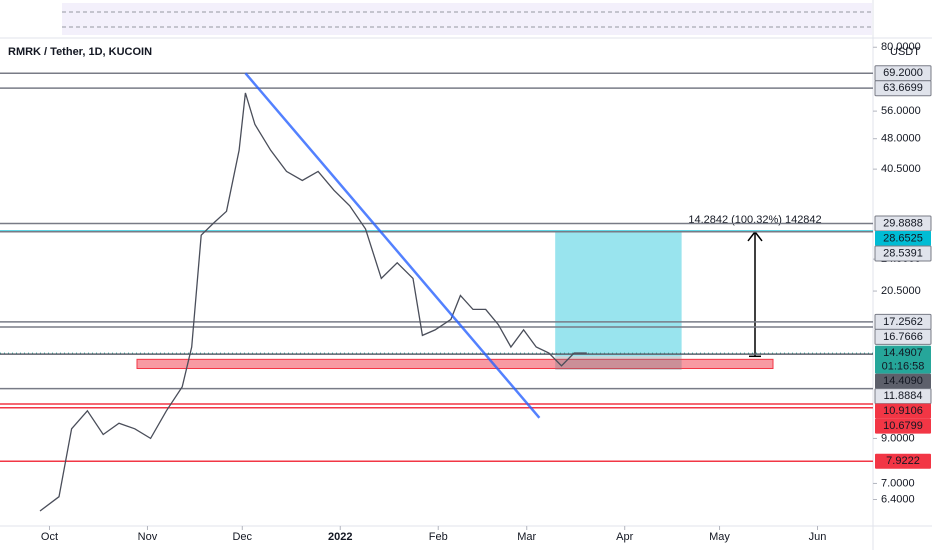  Describe the element at coordinates (901, 169) in the screenshot. I see `y-tick-label: 40.5000` at that location.